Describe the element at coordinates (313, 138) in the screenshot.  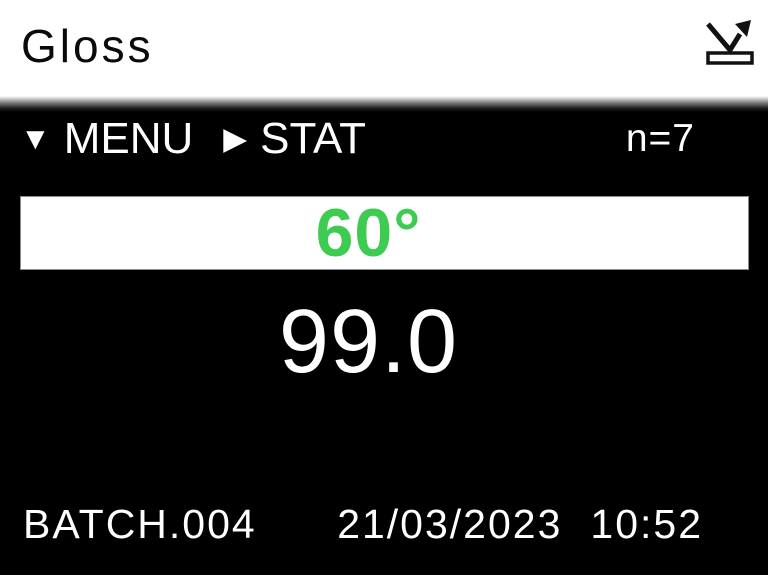
I see `stat-label: STAT` at that location.